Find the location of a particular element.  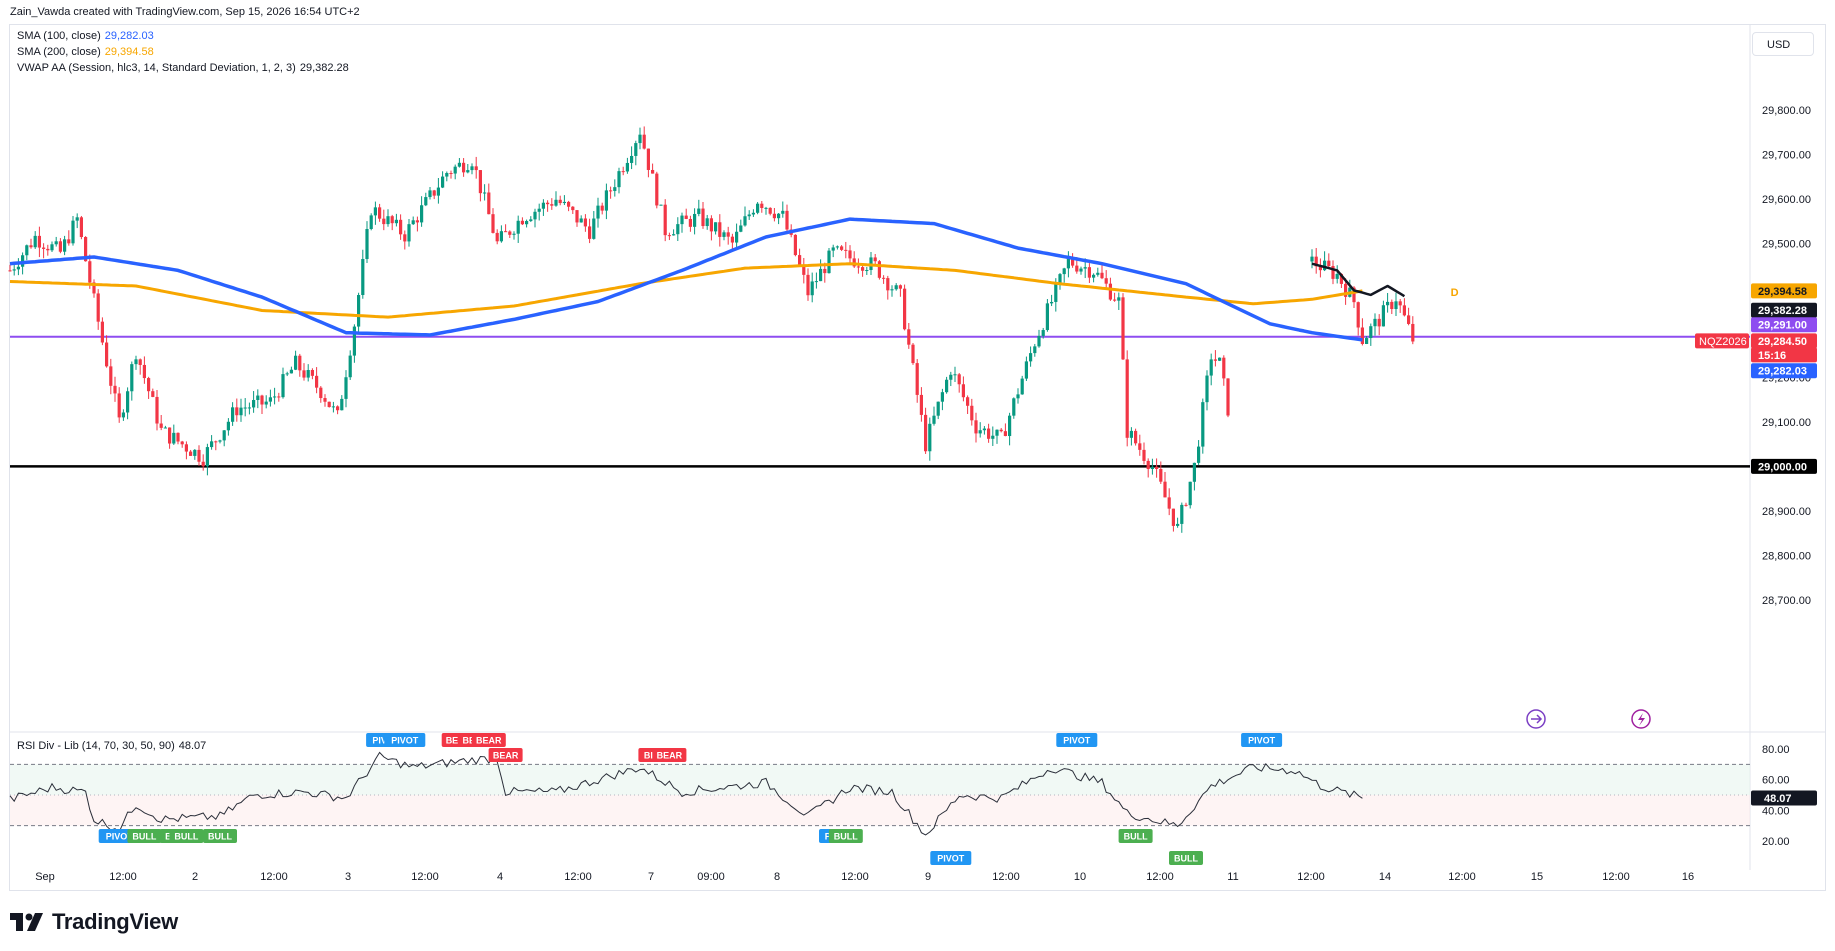

rsi-last-bg is located at coordinates (1784, 798).